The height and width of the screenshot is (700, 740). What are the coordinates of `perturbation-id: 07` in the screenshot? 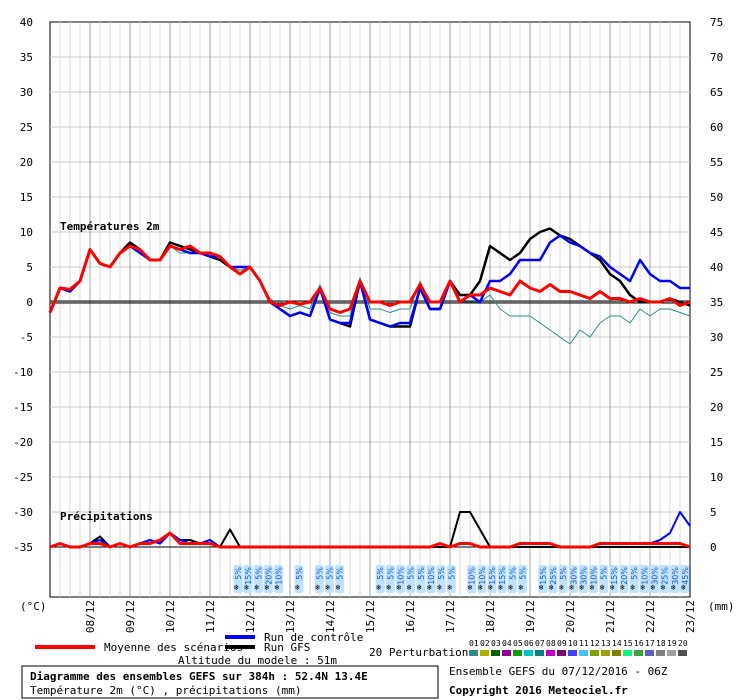 It's located at (540, 643).